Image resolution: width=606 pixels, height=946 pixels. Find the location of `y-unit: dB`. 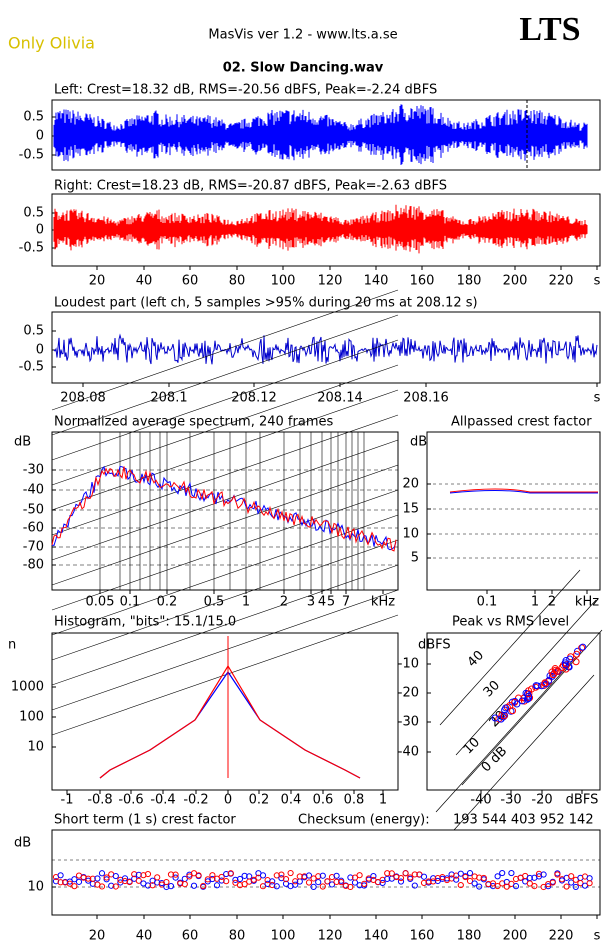

y-unit: dB is located at coordinates (22, 442).